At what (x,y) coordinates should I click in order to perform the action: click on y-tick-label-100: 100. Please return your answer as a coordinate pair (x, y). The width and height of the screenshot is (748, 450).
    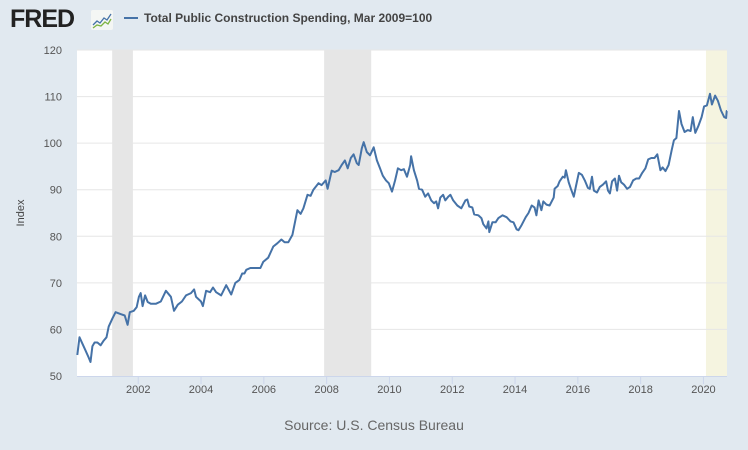
    Looking at the image, I should click on (53, 144).